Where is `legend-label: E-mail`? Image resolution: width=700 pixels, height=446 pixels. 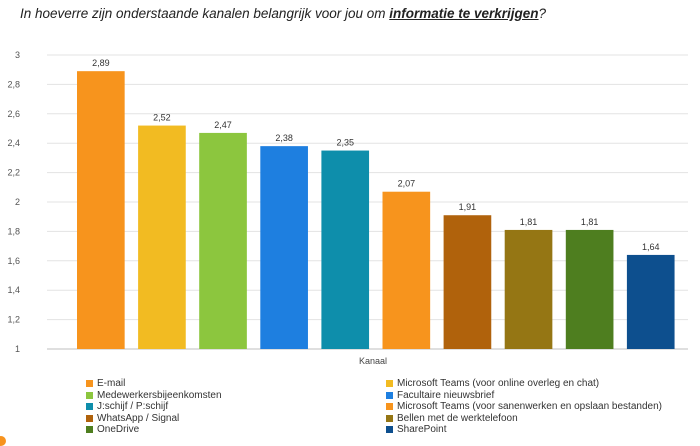 legend-label: E-mail is located at coordinates (111, 384).